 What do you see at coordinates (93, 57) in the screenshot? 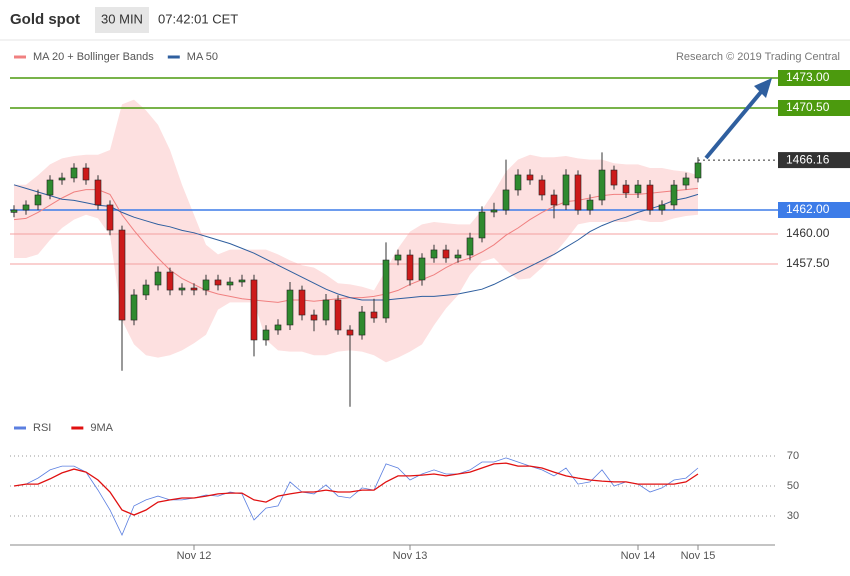
I see `legend-label: MA 20 + Bollinger Bands` at bounding box center [93, 57].